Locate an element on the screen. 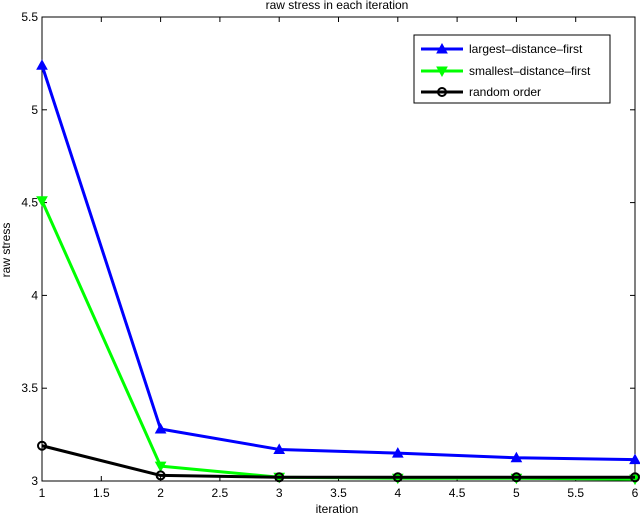 Image resolution: width=640 pixels, height=516 pixels. series-group is located at coordinates (338, 461).